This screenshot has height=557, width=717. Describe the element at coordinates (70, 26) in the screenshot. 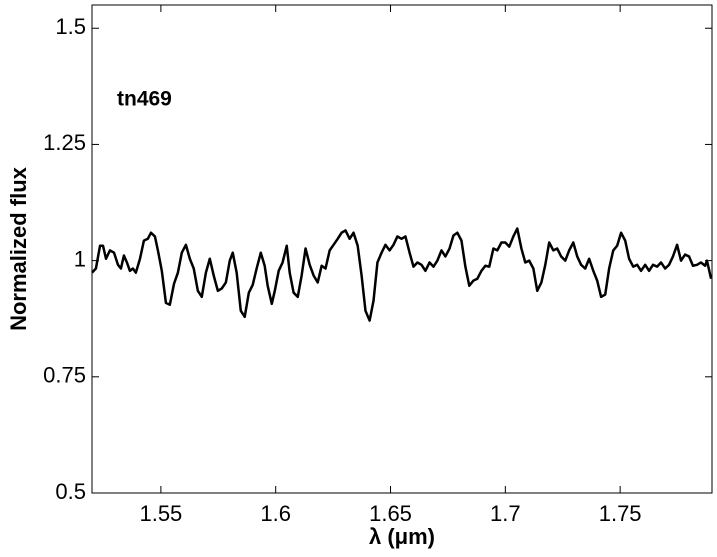

I see `y-tick-label: 1.5` at that location.